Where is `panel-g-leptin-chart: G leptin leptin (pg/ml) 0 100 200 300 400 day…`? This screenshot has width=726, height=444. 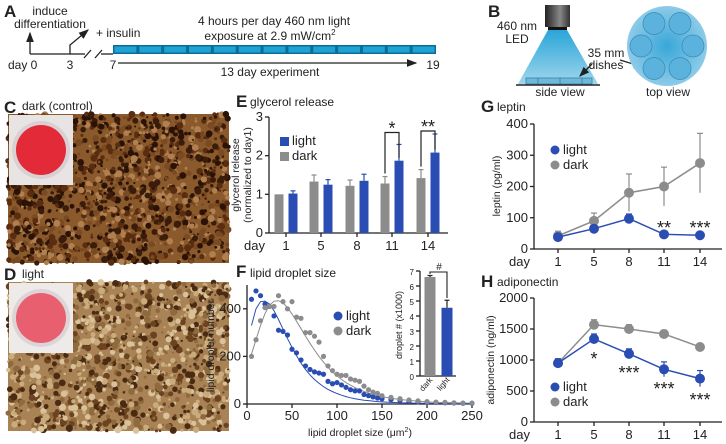
panel-g-leptin-chart: G leptin leptin (pg/ml) 0 100 200 300 400 day… is located at coordinates (601, 183).